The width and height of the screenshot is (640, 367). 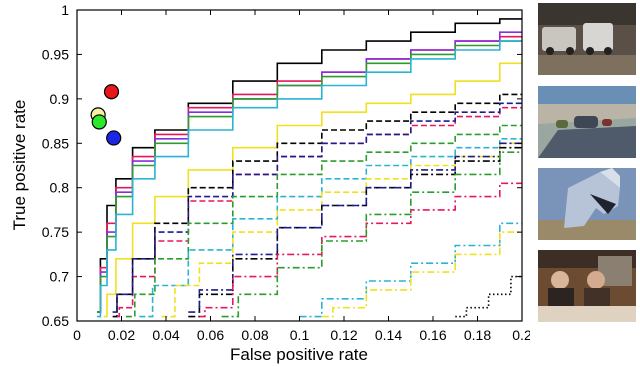 I want to click on x-tick-label: 0.14, so click(x=388, y=335).